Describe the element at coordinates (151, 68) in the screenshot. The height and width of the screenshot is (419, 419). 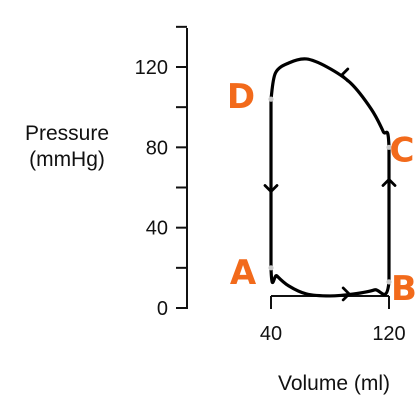
I see `y-tick-label: 120` at that location.